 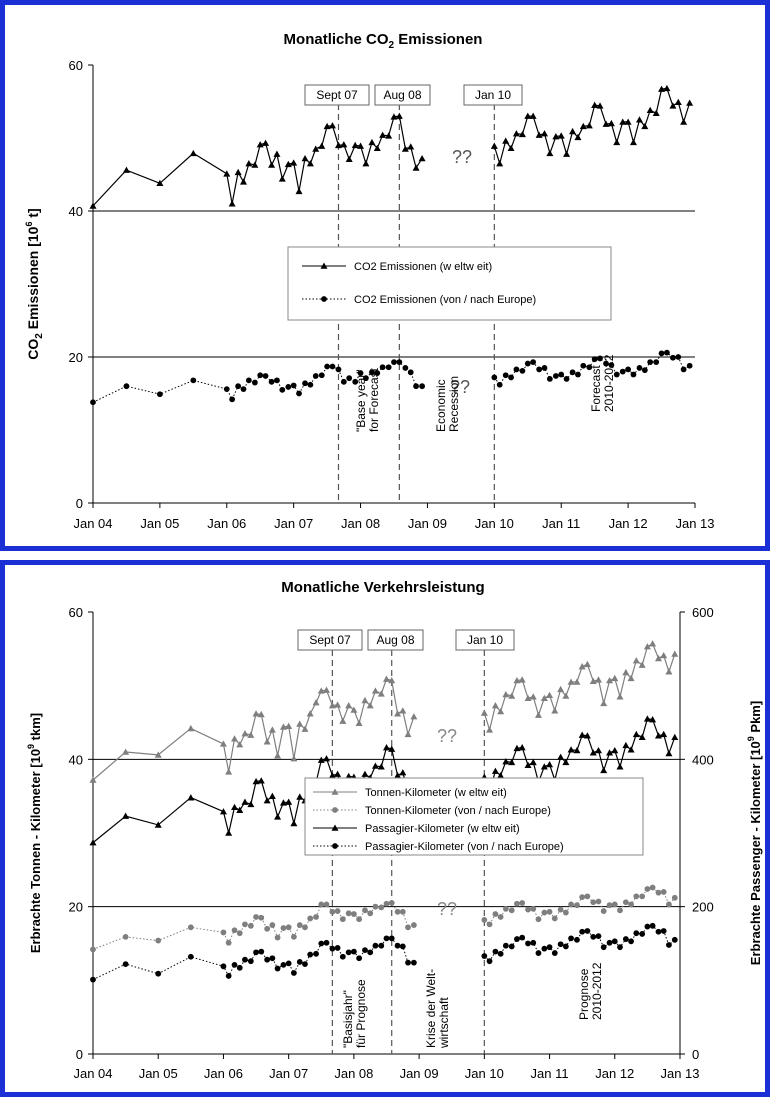 I want to click on legend-item: CO2 Emissionen (von / nach Europe), so click(x=445, y=300).